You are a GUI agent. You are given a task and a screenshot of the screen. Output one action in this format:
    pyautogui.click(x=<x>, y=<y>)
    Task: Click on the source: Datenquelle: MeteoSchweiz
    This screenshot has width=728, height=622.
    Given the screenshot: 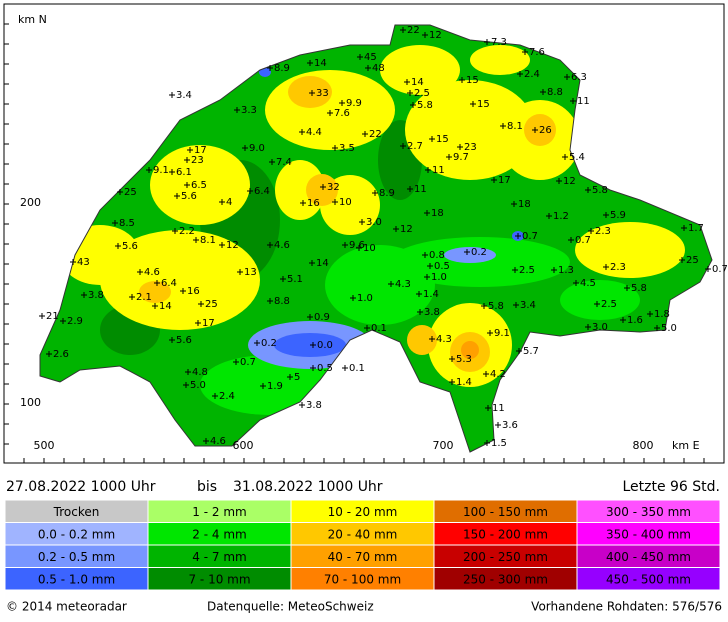 What is the action you would take?
    pyautogui.click(x=290, y=607)
    